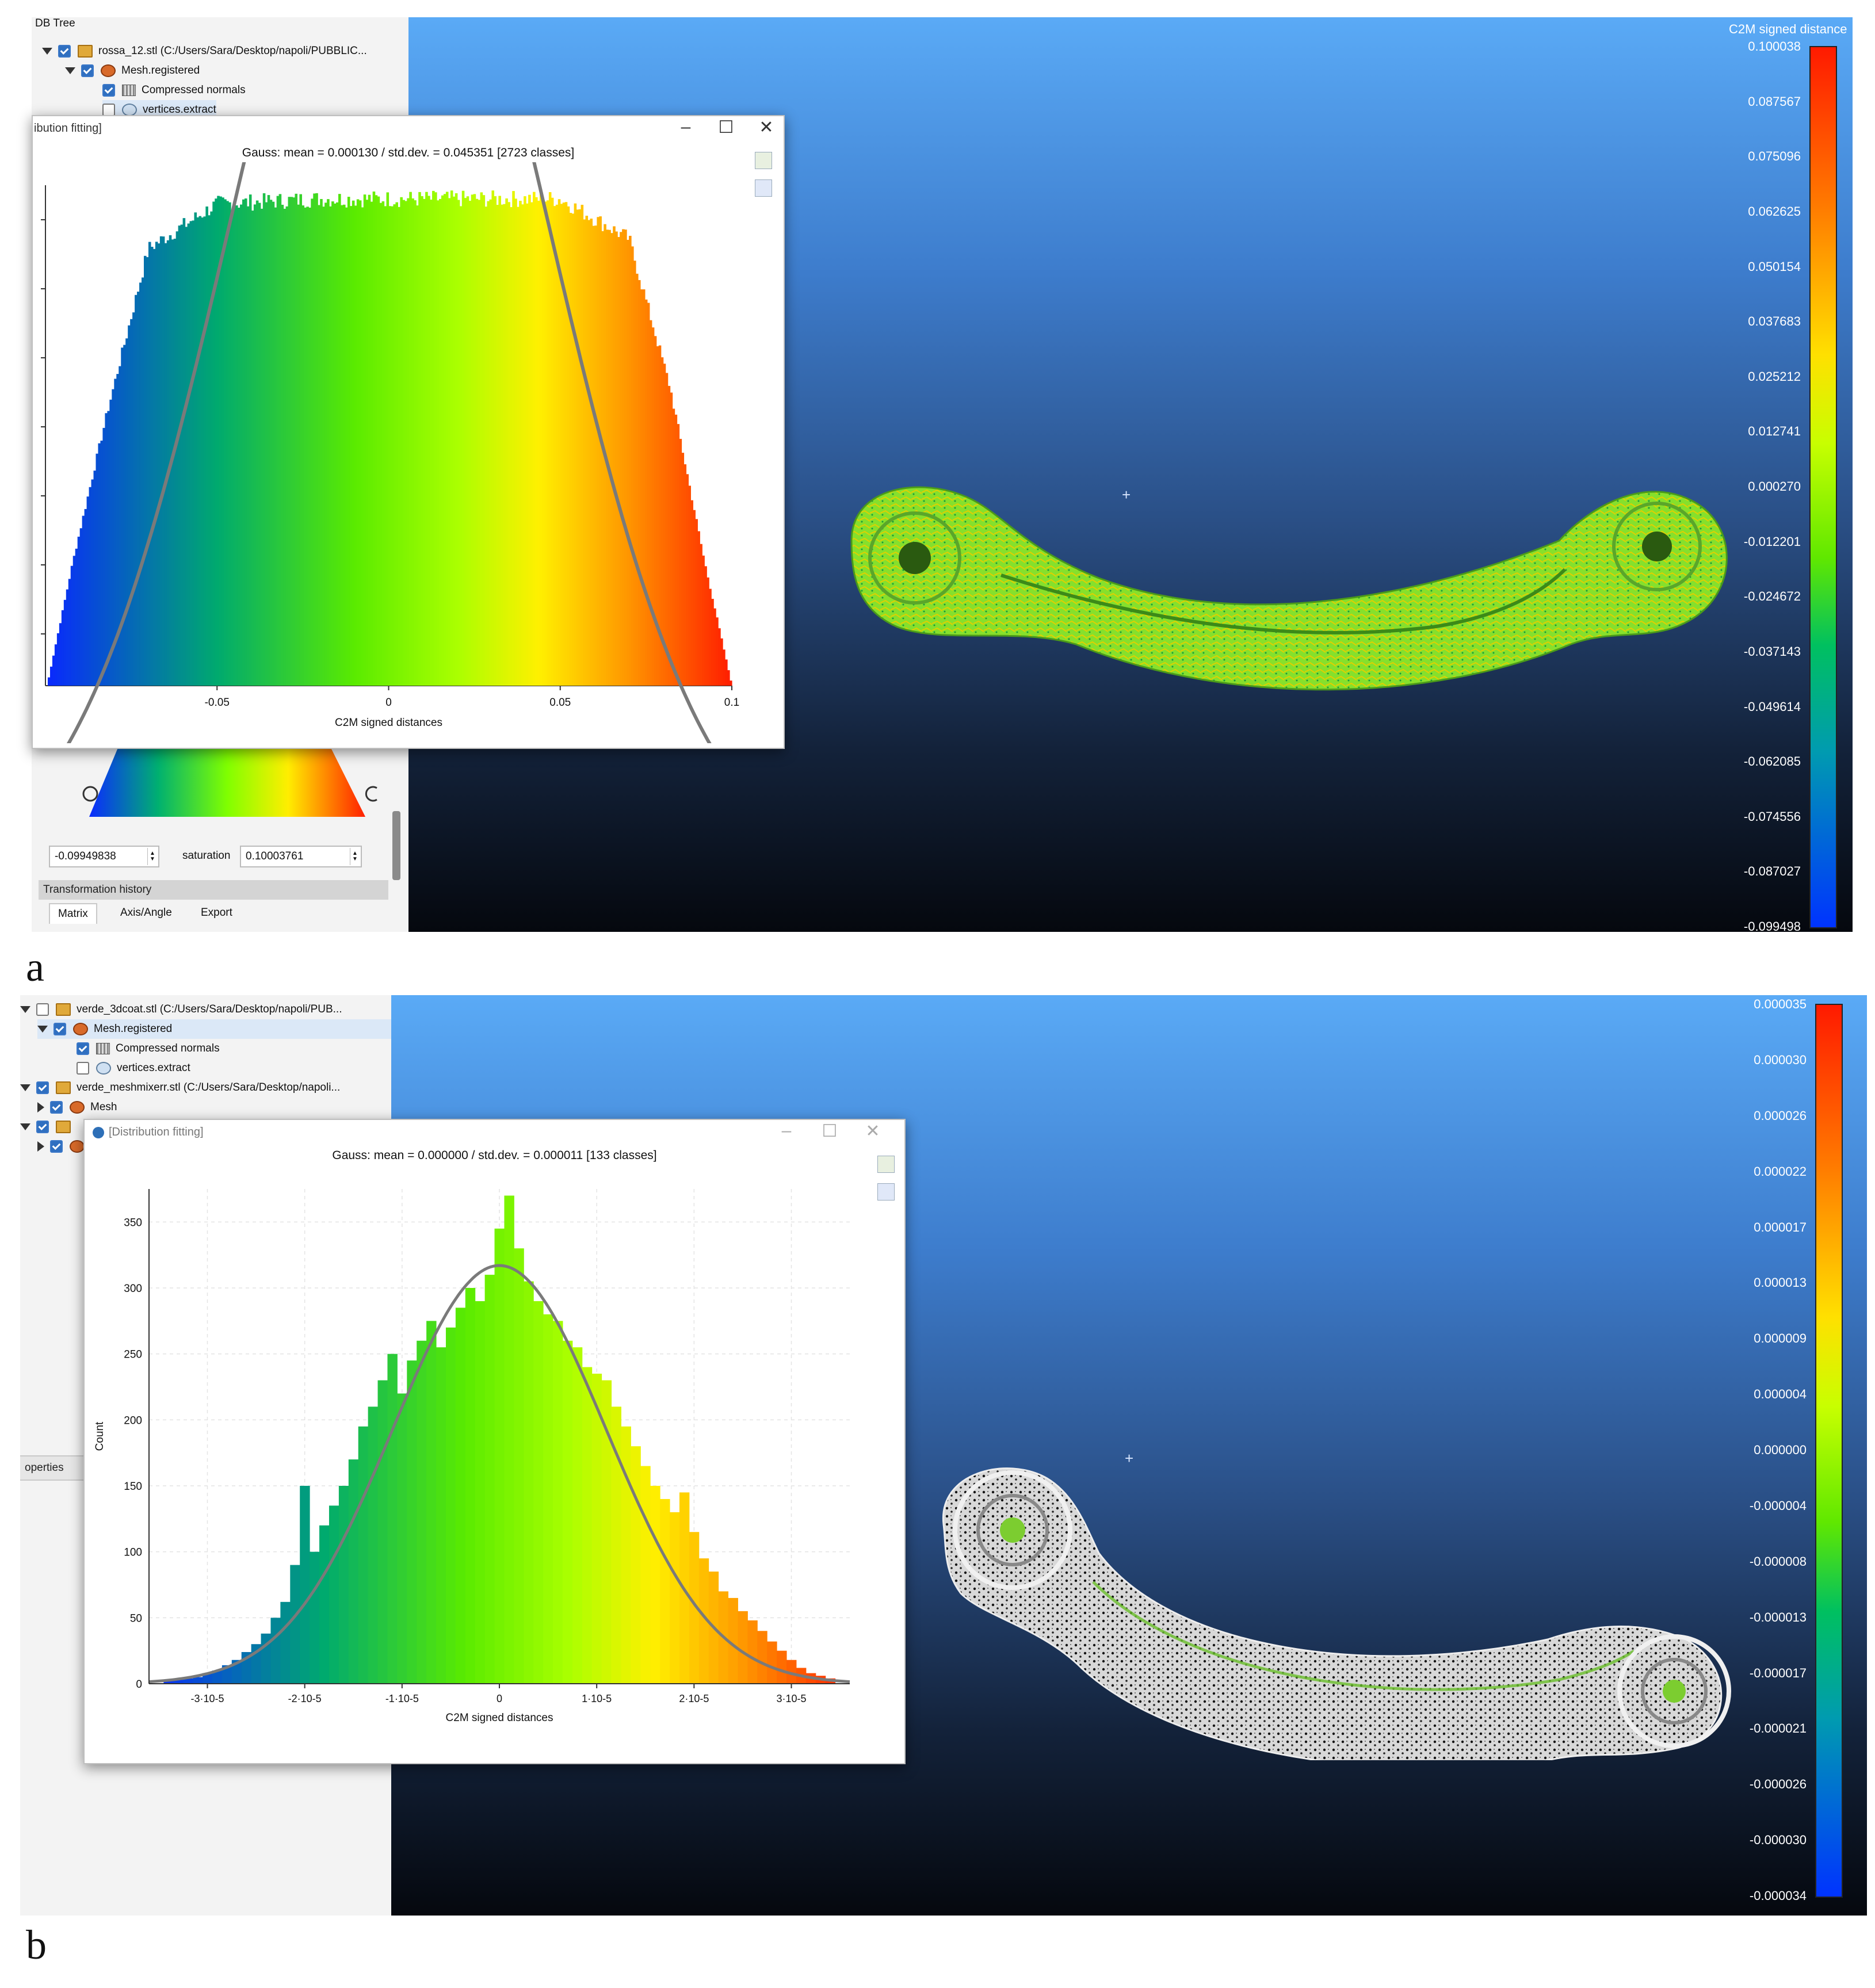 This screenshot has width=1875, height=1988. Describe the element at coordinates (216, 913) in the screenshot. I see `tab-export: Export` at that location.